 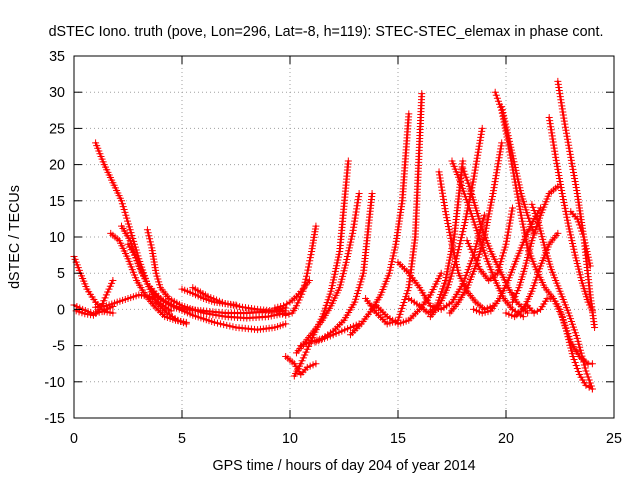 I want to click on y-axis-label: dSTEC / TECUs, so click(x=15, y=237).